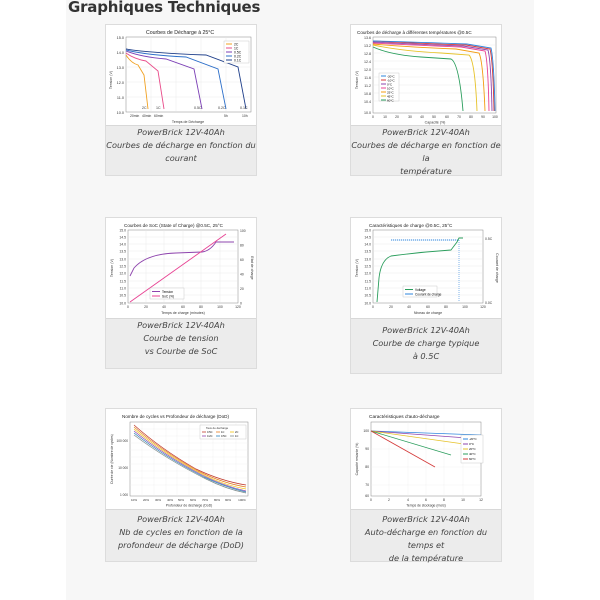 Image resolution: width=600 pixels, height=600 pixels. I want to click on svg-text: 20%, so click(146, 500).